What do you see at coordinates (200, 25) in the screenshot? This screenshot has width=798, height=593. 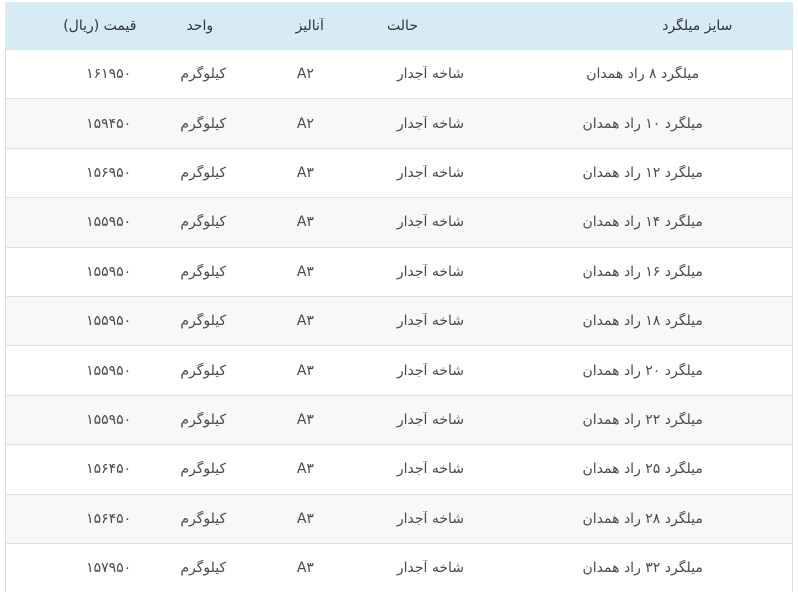 I see `column-header-unit: واحد` at bounding box center [200, 25].